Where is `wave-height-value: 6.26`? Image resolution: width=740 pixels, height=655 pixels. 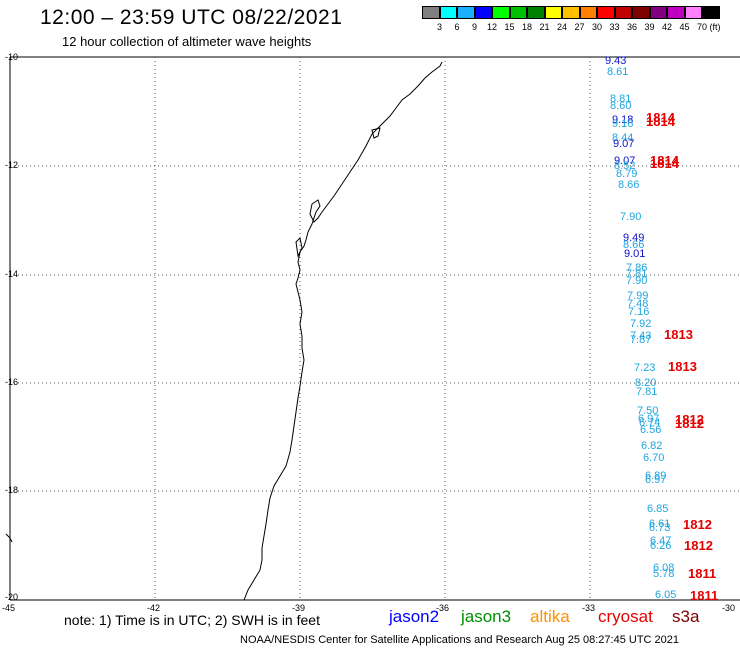 wave-height-value: 6.26 is located at coordinates (661, 546).